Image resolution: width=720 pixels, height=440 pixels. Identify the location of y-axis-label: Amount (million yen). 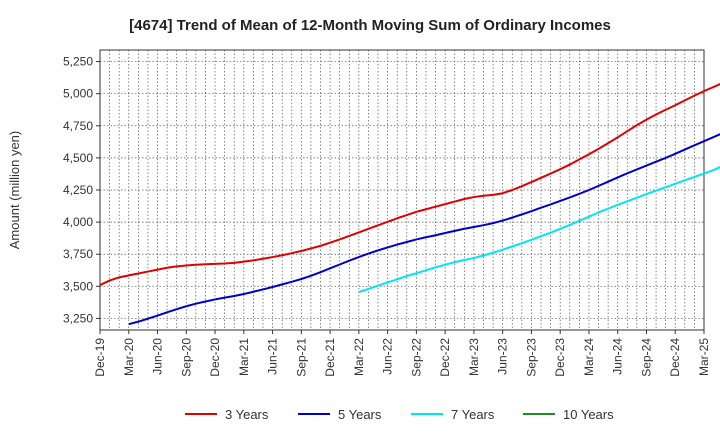
(14, 190).